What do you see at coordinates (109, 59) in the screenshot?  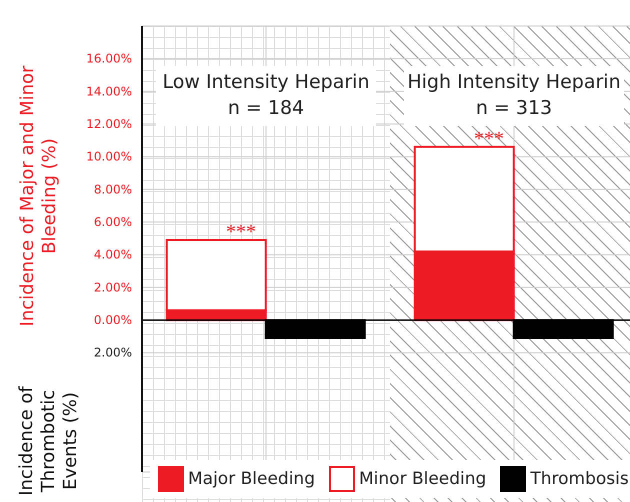 I see `y-tick-label: 16.00%` at bounding box center [109, 59].